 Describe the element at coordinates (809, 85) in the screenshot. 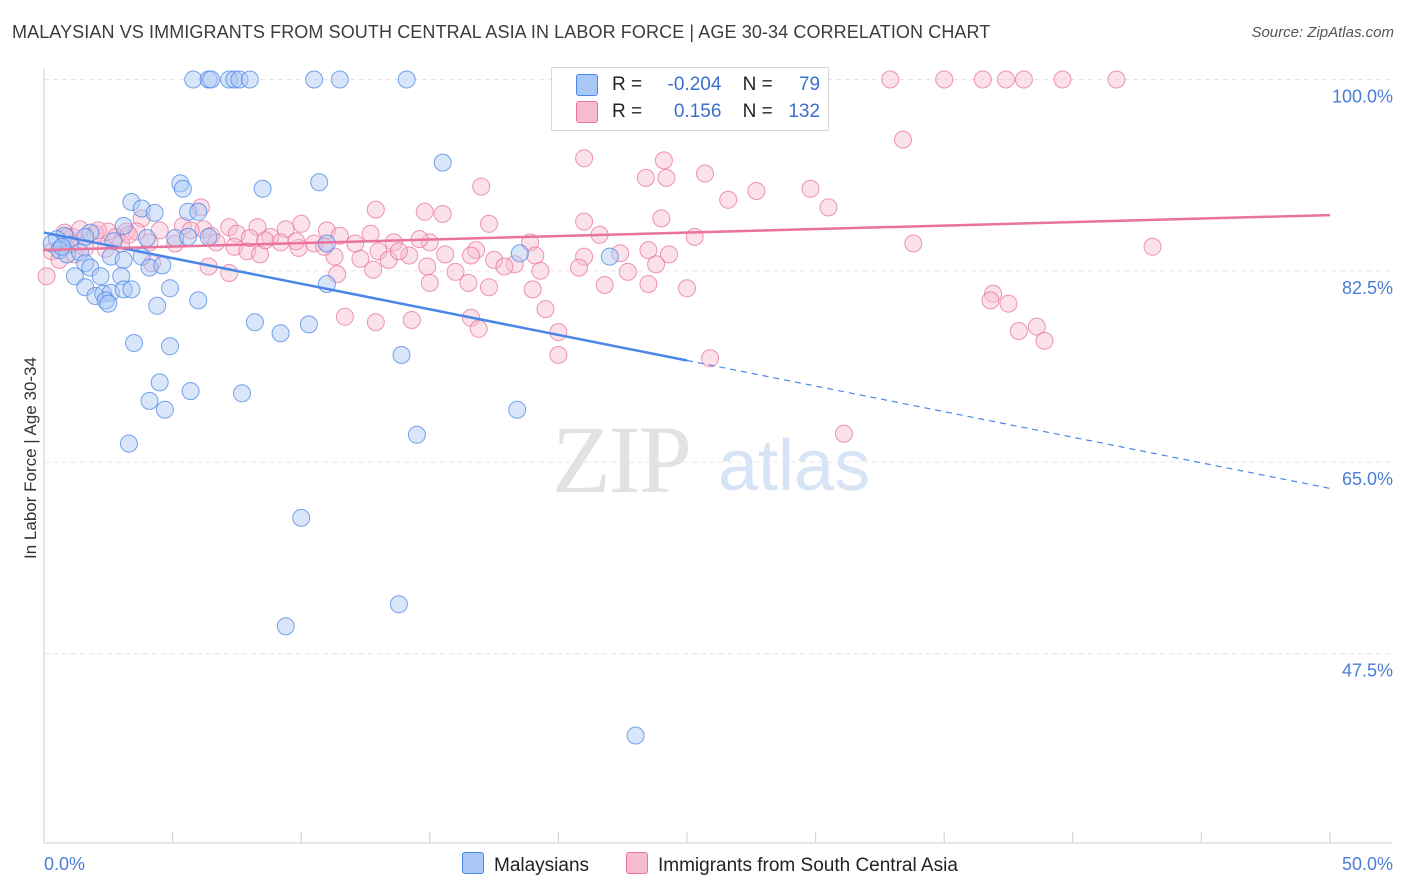

I see `legend-n-value-1: 79` at that location.